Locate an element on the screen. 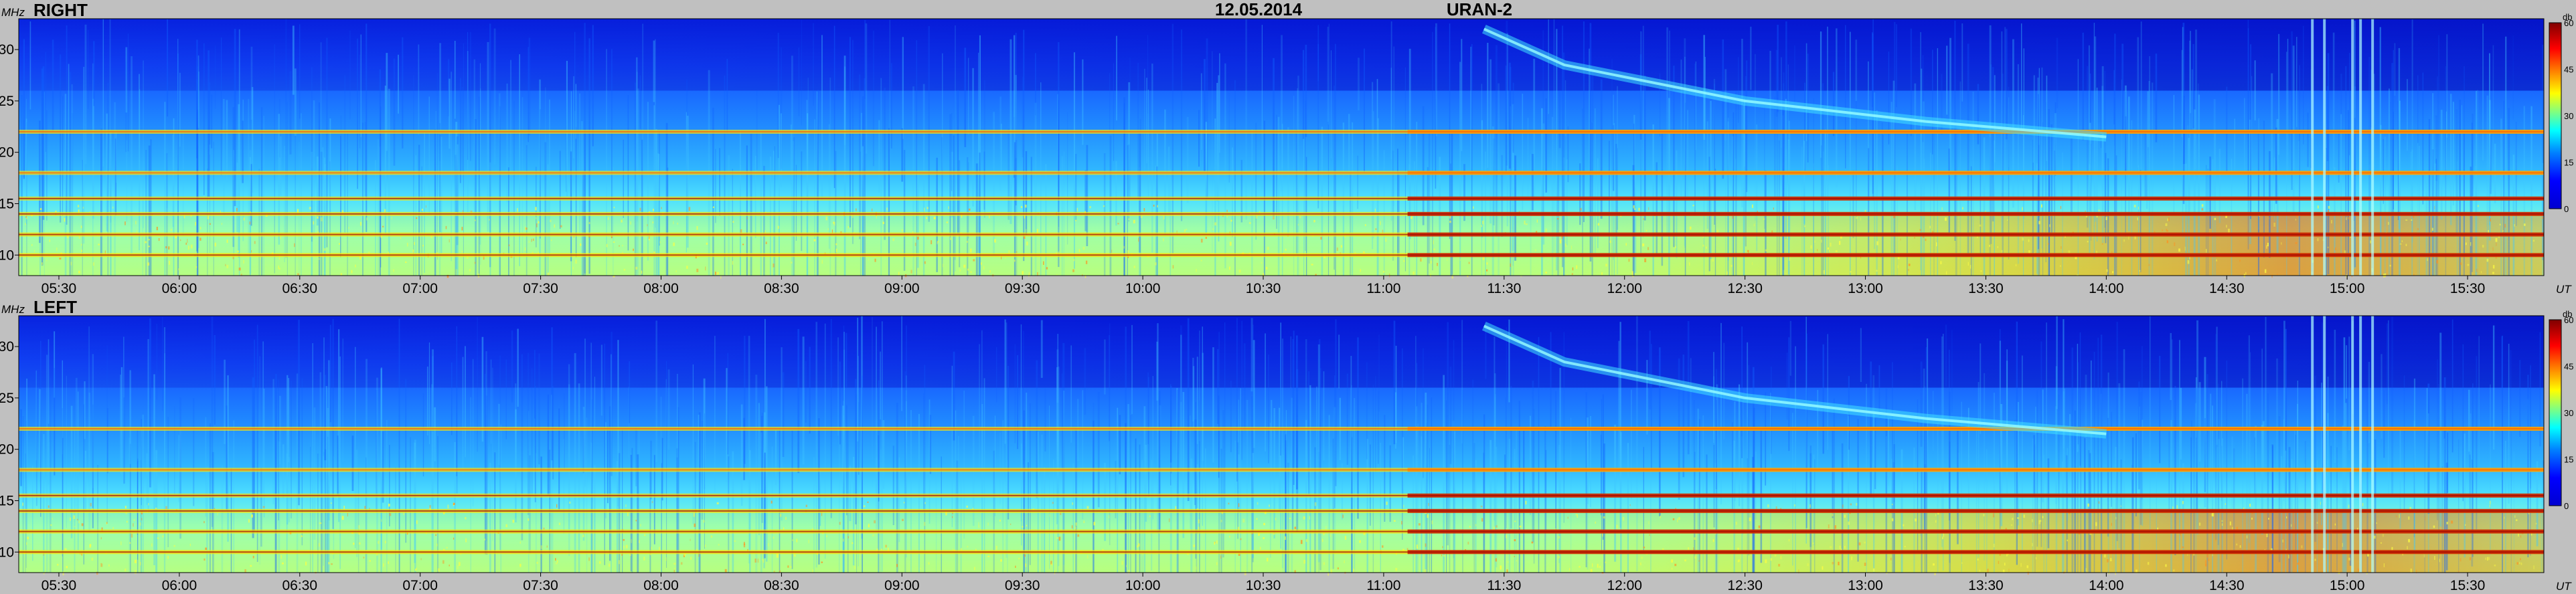 This screenshot has width=2576, height=594. colorbar-tick-label: 30 is located at coordinates (2568, 413).